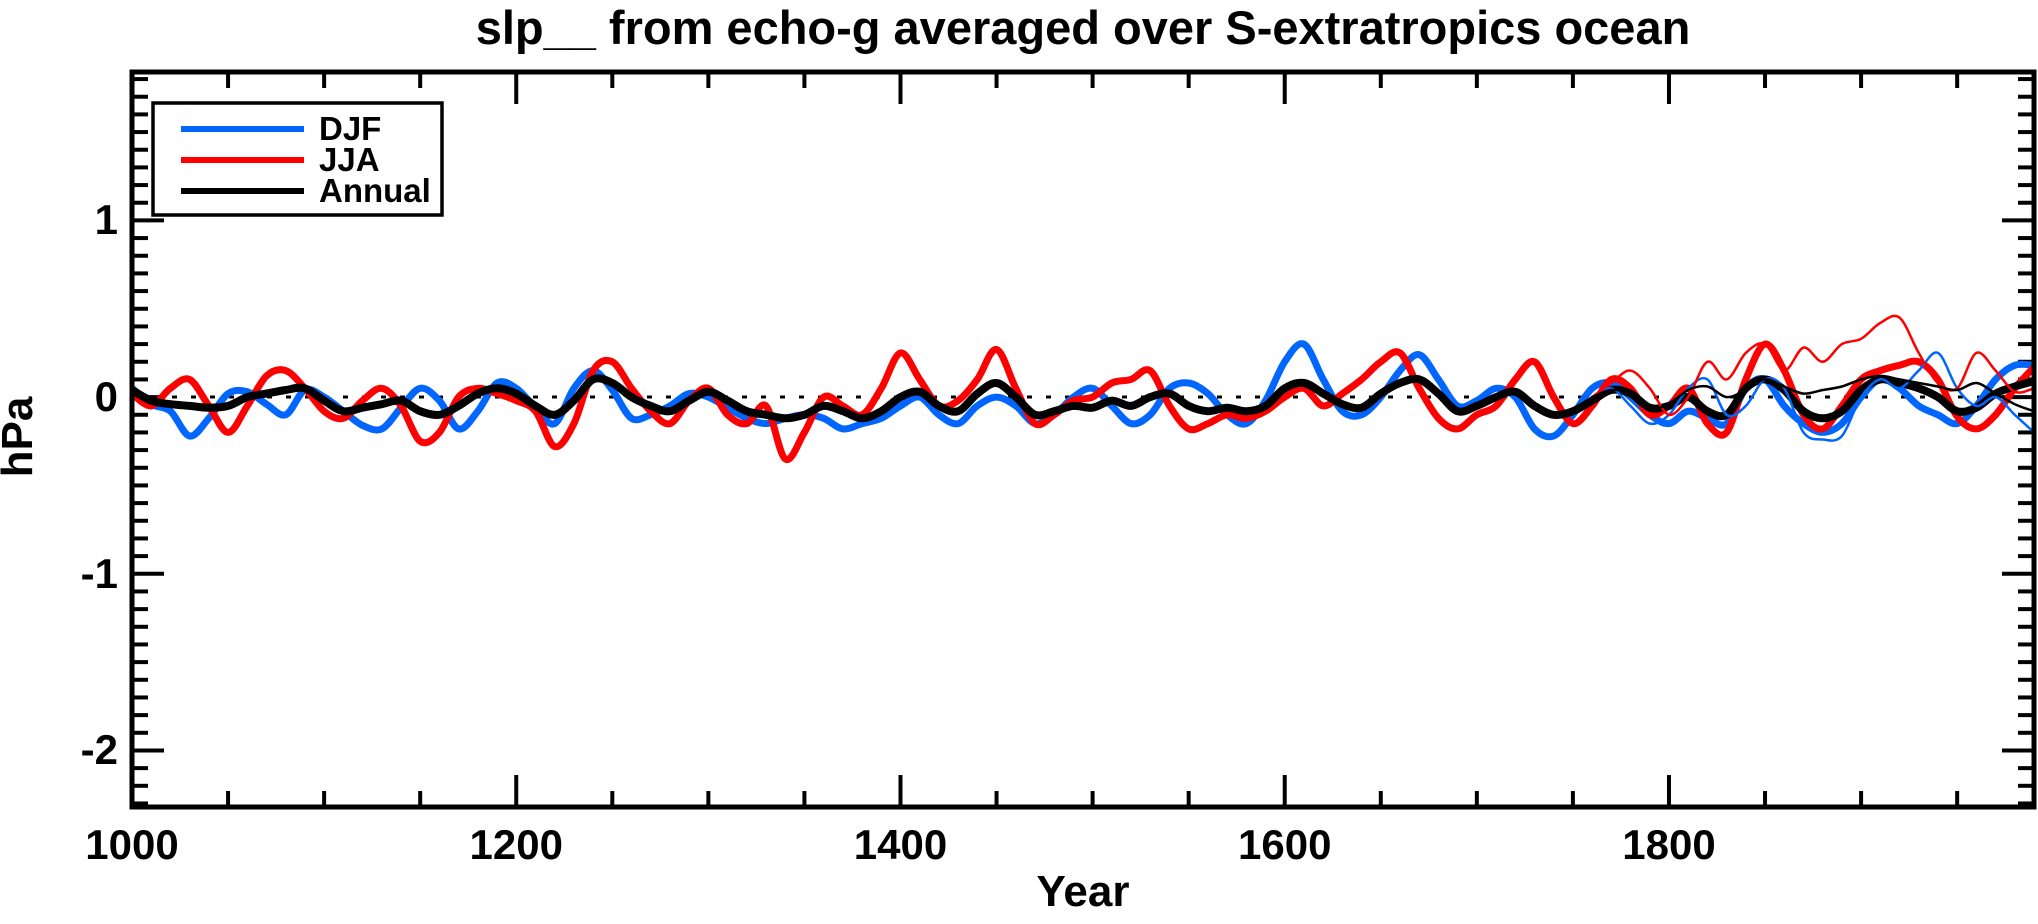  Describe the element at coordinates (1285, 844) in the screenshot. I see `x-tick-label: 1600` at that location.